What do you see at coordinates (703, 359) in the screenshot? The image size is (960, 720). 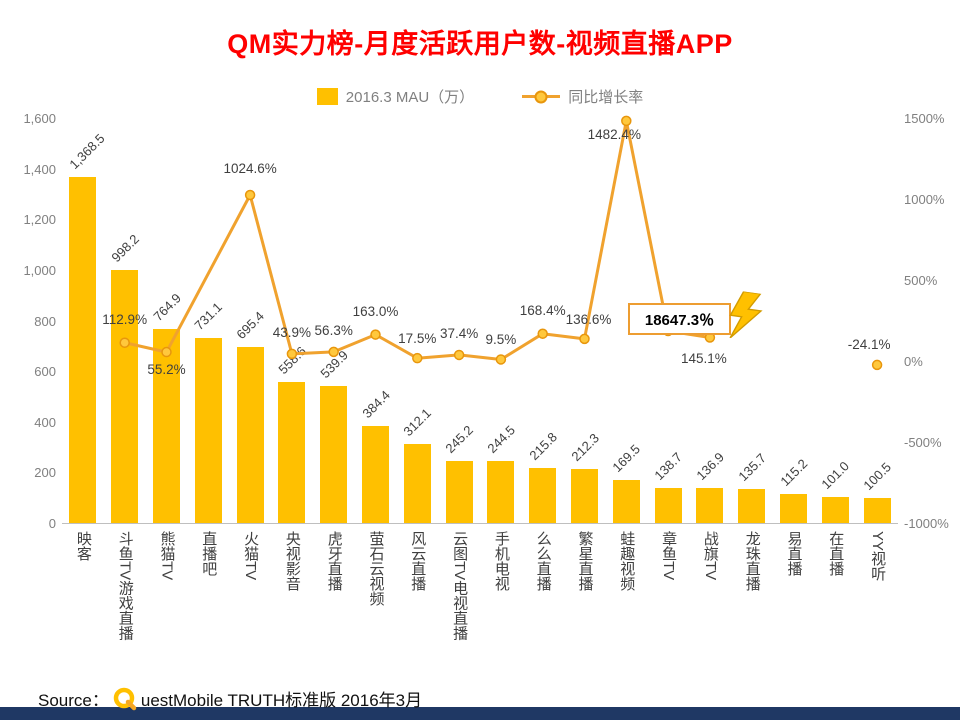 I see `growth-value-label: 145.1%` at bounding box center [703, 359].